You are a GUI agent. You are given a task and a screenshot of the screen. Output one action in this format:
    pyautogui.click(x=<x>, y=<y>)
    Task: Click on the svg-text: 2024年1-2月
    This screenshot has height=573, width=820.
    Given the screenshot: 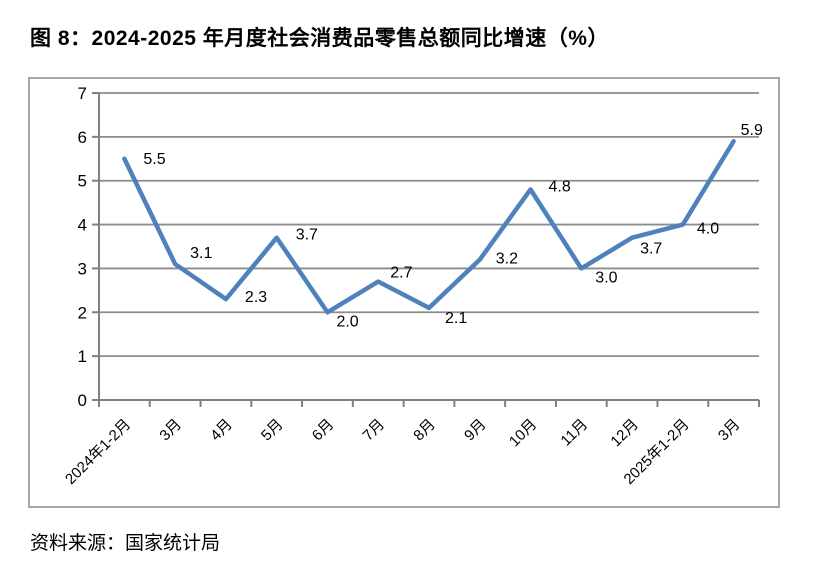 What is the action you would take?
    pyautogui.click(x=98, y=452)
    